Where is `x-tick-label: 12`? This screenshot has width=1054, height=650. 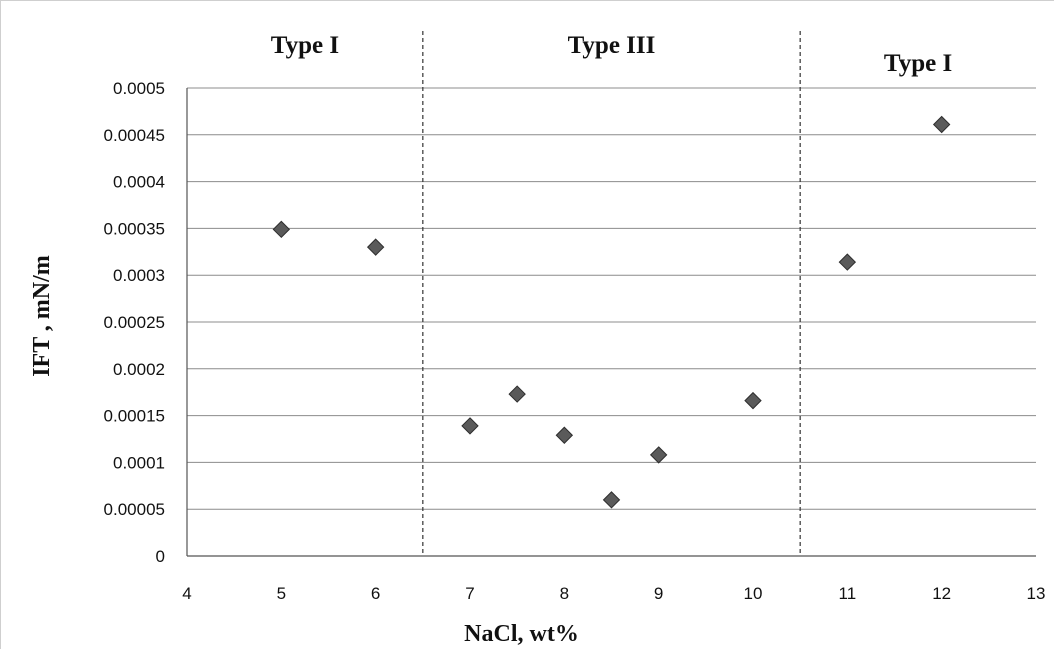
x-tick-label: 12 is located at coordinates (941, 593).